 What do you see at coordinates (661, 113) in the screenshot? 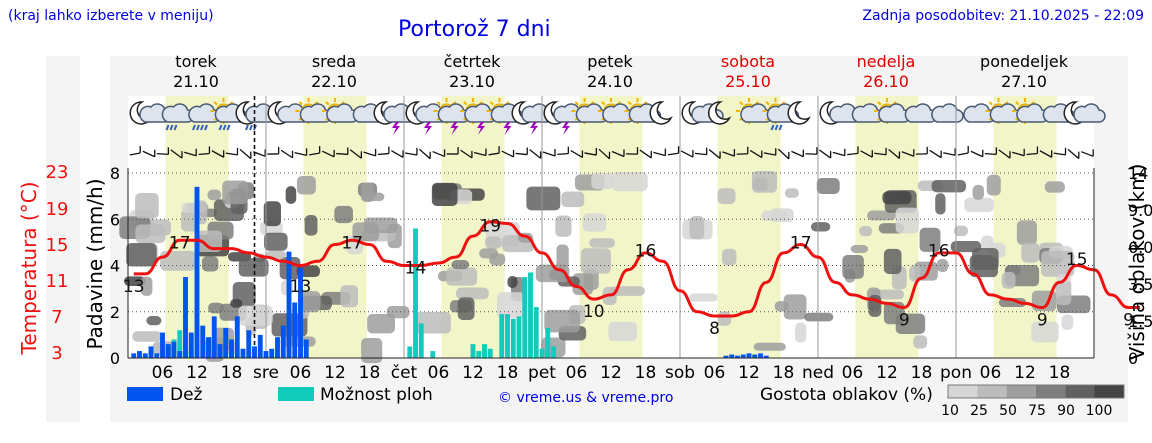
I see `moon-icon` at bounding box center [661, 113].